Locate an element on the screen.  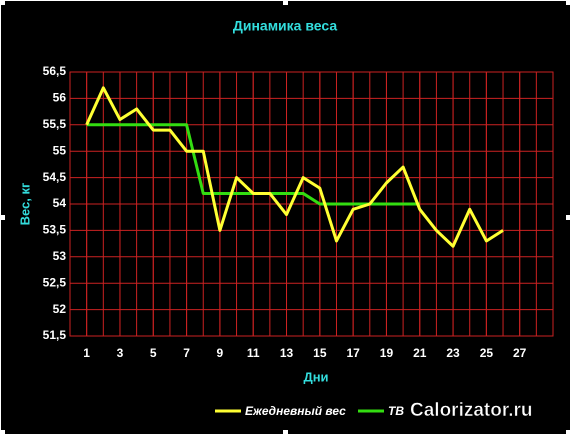
legend-label: ТВ is located at coordinates (396, 411).